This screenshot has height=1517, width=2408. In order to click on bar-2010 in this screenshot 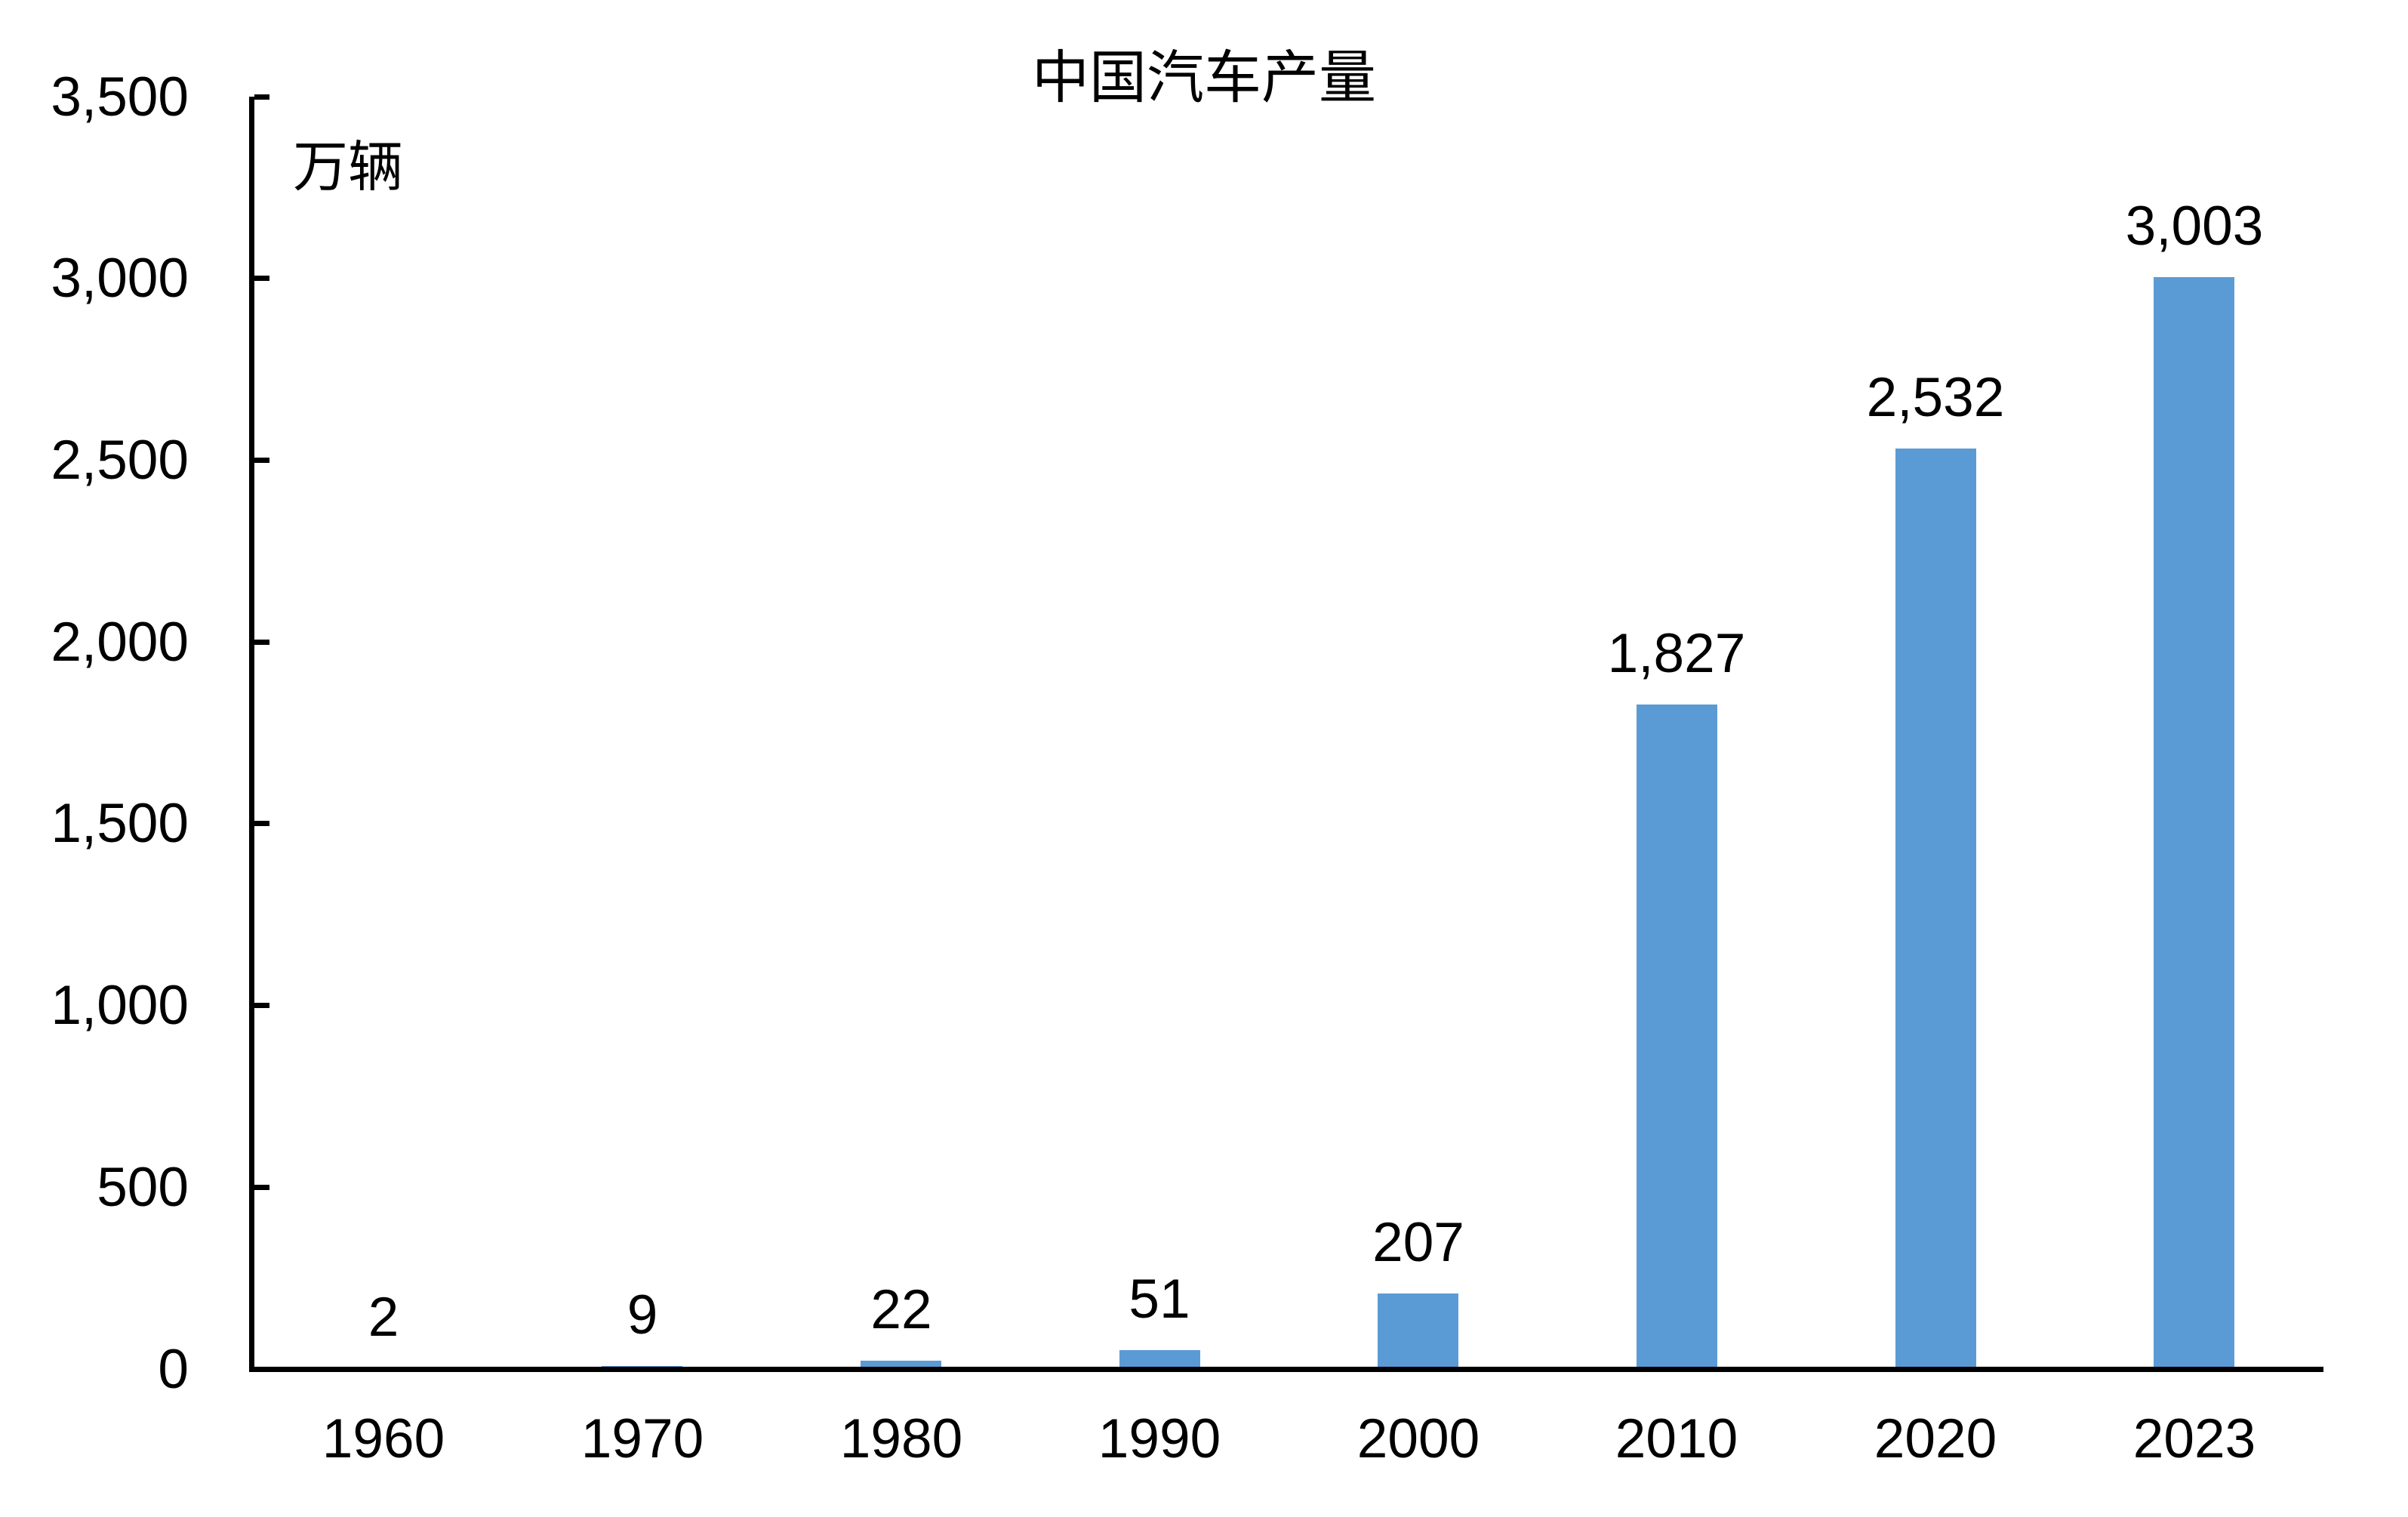, I will do `click(1677, 1037)`.